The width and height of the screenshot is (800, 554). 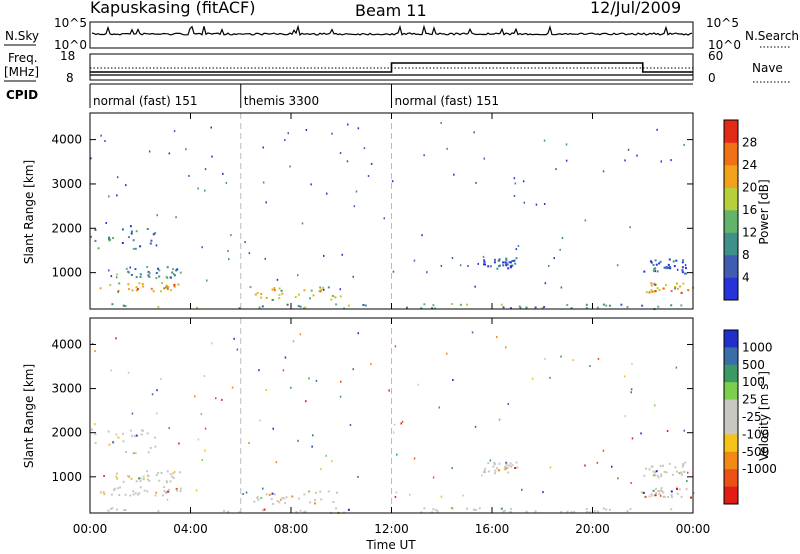 I want to click on x-axis-label: Time UT, so click(x=390, y=545).